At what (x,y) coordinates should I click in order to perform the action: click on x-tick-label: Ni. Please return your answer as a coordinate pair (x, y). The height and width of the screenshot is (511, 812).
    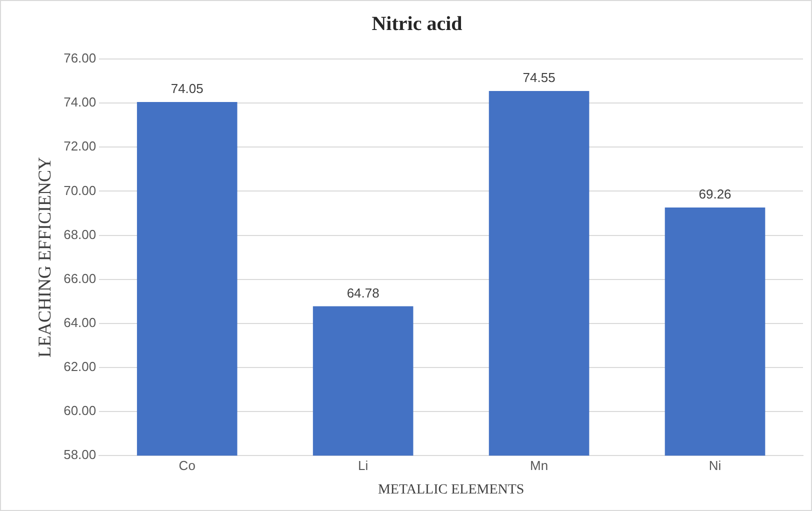
    Looking at the image, I should click on (715, 465).